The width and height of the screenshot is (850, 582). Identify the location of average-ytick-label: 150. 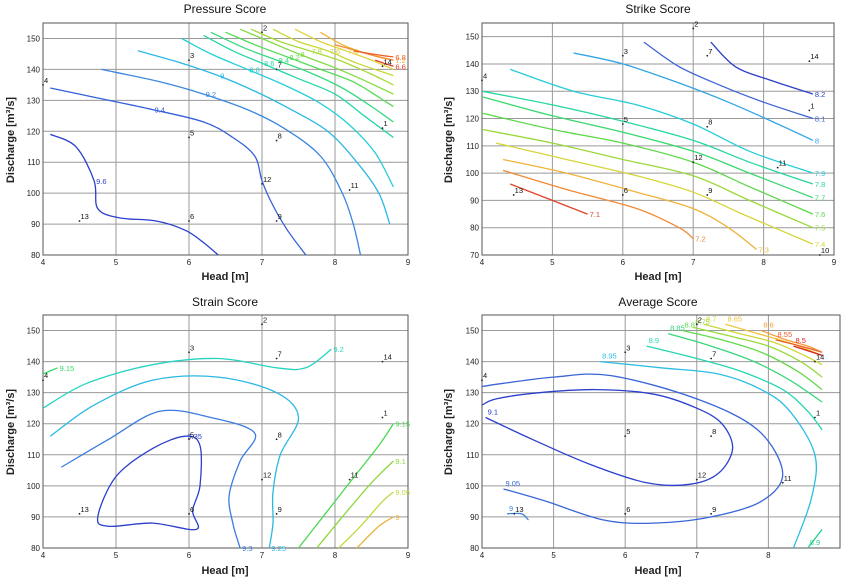
(473, 331).